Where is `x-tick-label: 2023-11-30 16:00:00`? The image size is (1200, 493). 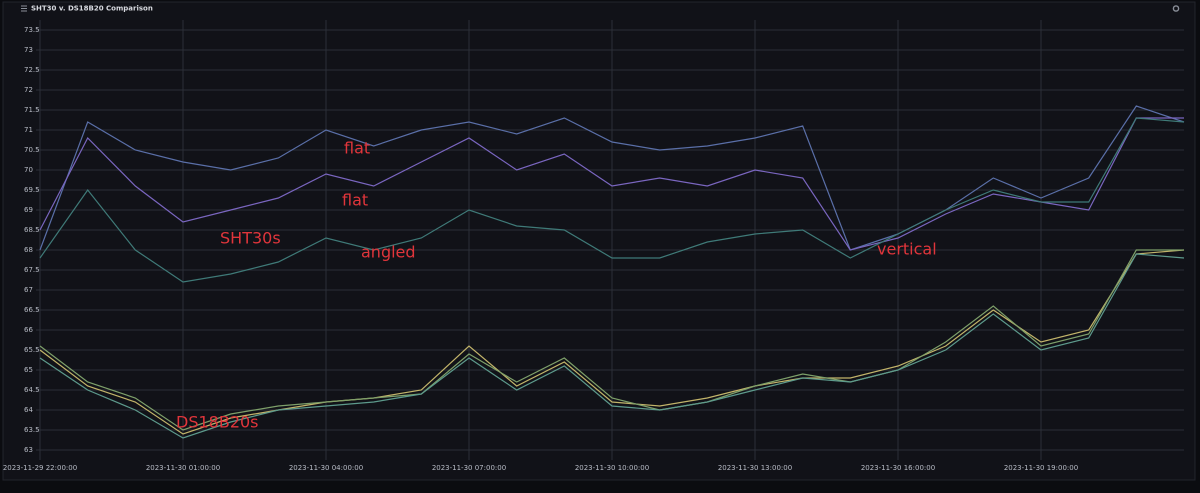 x-tick-label: 2023-11-30 16:00:00 is located at coordinates (898, 468).